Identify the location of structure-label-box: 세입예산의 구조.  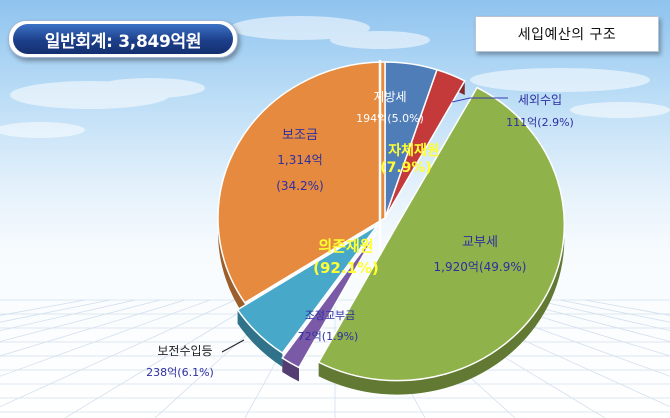
(567, 34).